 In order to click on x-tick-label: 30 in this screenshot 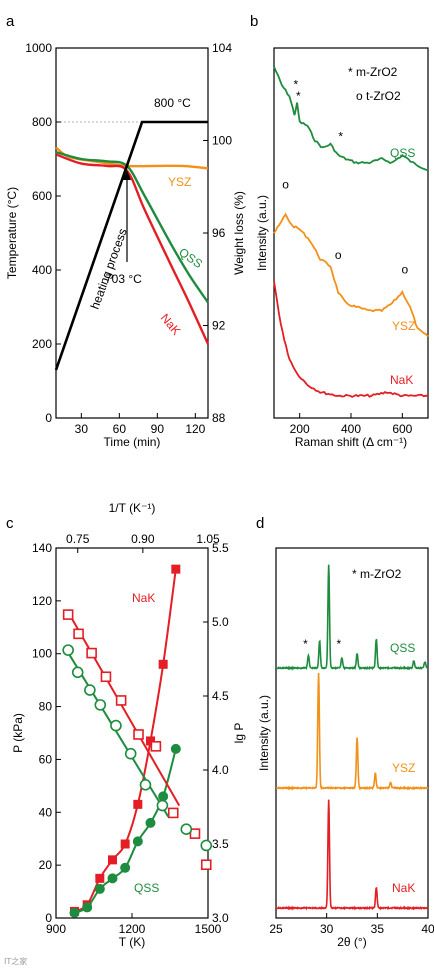, I will do `click(82, 429)`.